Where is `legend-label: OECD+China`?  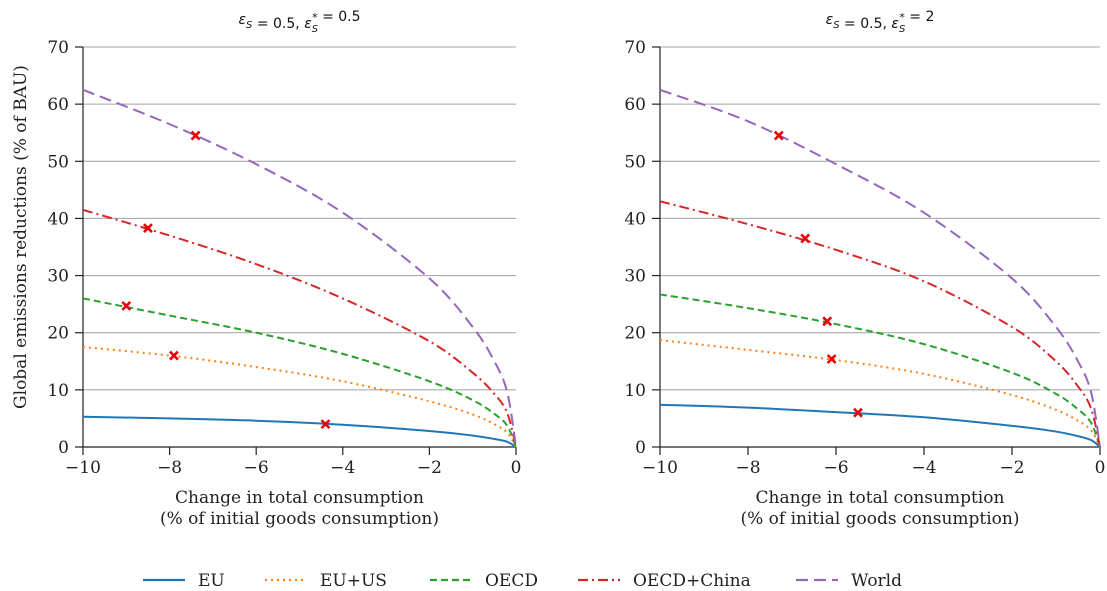 legend-label: OECD+China is located at coordinates (692, 581).